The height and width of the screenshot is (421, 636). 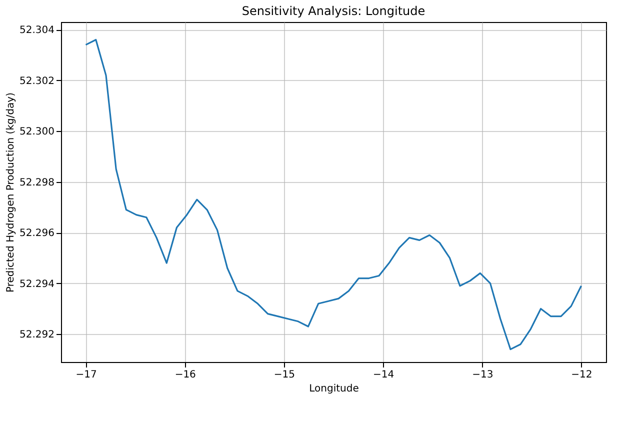 What do you see at coordinates (37, 30) in the screenshot?
I see `y-tick-label: 52.304` at bounding box center [37, 30].